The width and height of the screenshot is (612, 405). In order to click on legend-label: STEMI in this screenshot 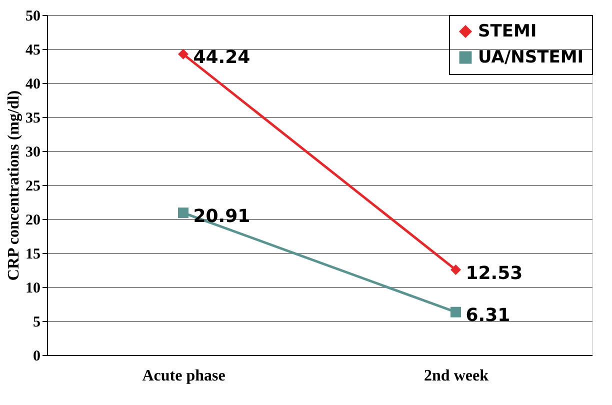, I will do `click(507, 32)`.